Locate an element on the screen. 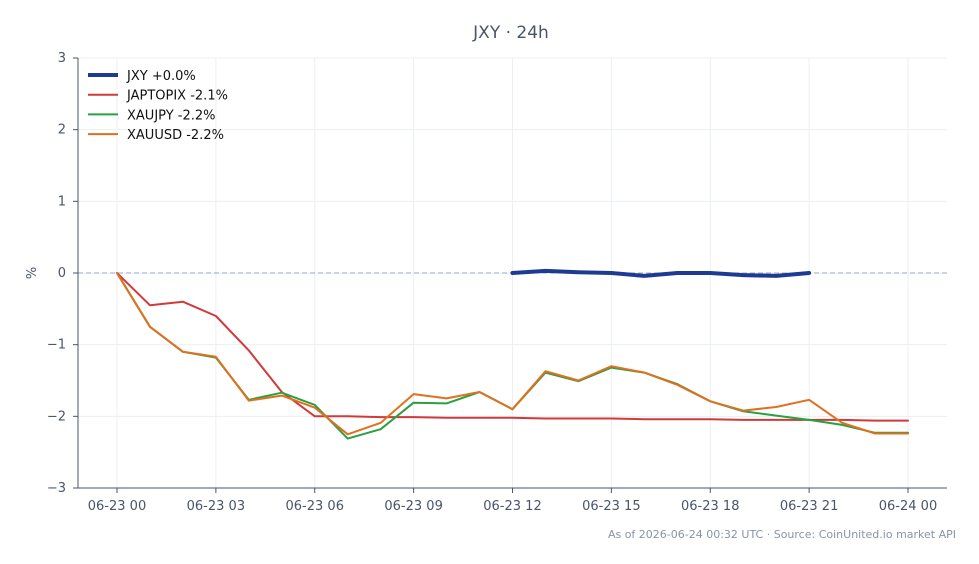 The height and width of the screenshot is (564, 979). y-tick-label: −1 is located at coordinates (56, 345).